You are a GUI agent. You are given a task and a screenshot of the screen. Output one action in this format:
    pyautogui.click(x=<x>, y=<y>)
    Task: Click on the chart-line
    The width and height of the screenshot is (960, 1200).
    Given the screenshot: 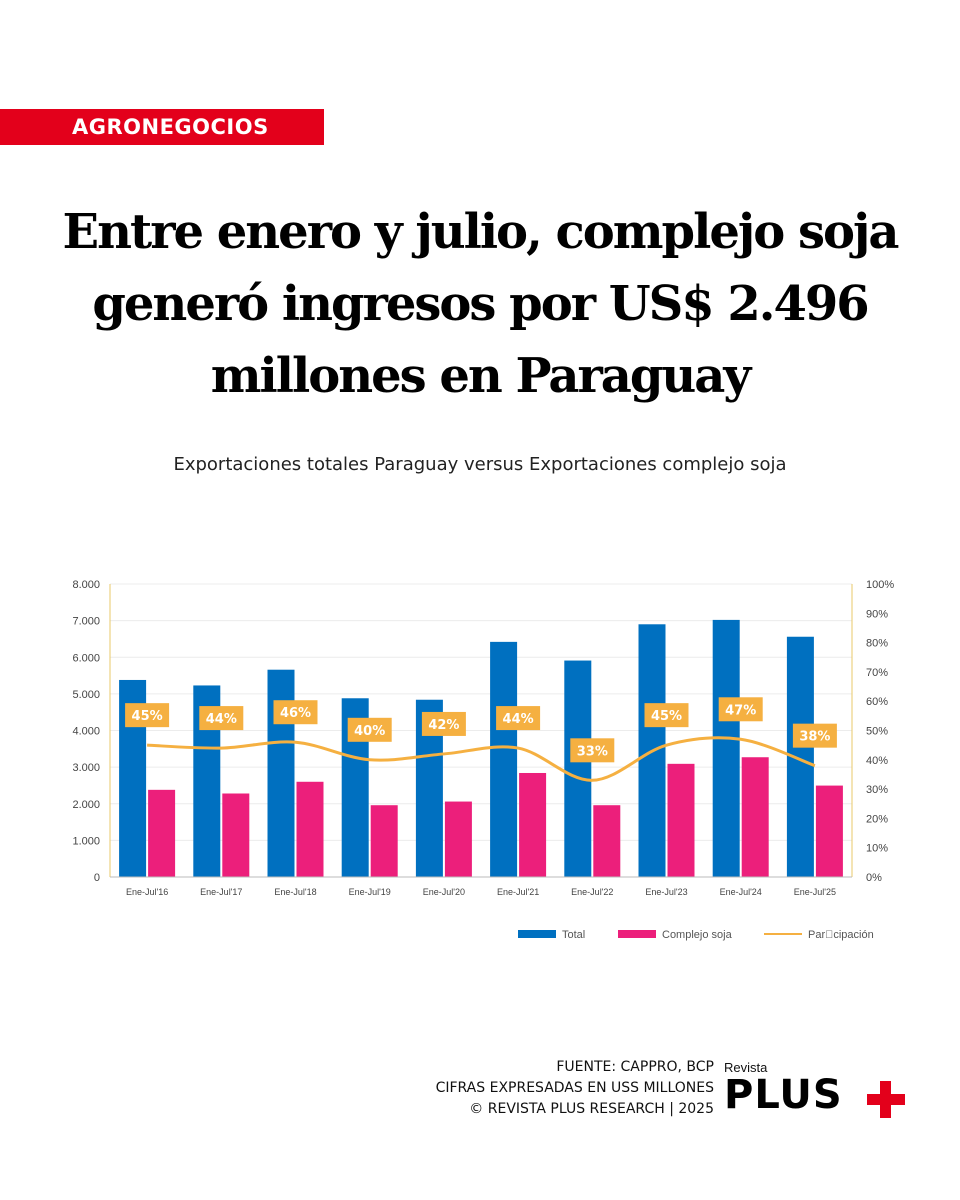 What is the action you would take?
    pyautogui.click(x=481, y=759)
    